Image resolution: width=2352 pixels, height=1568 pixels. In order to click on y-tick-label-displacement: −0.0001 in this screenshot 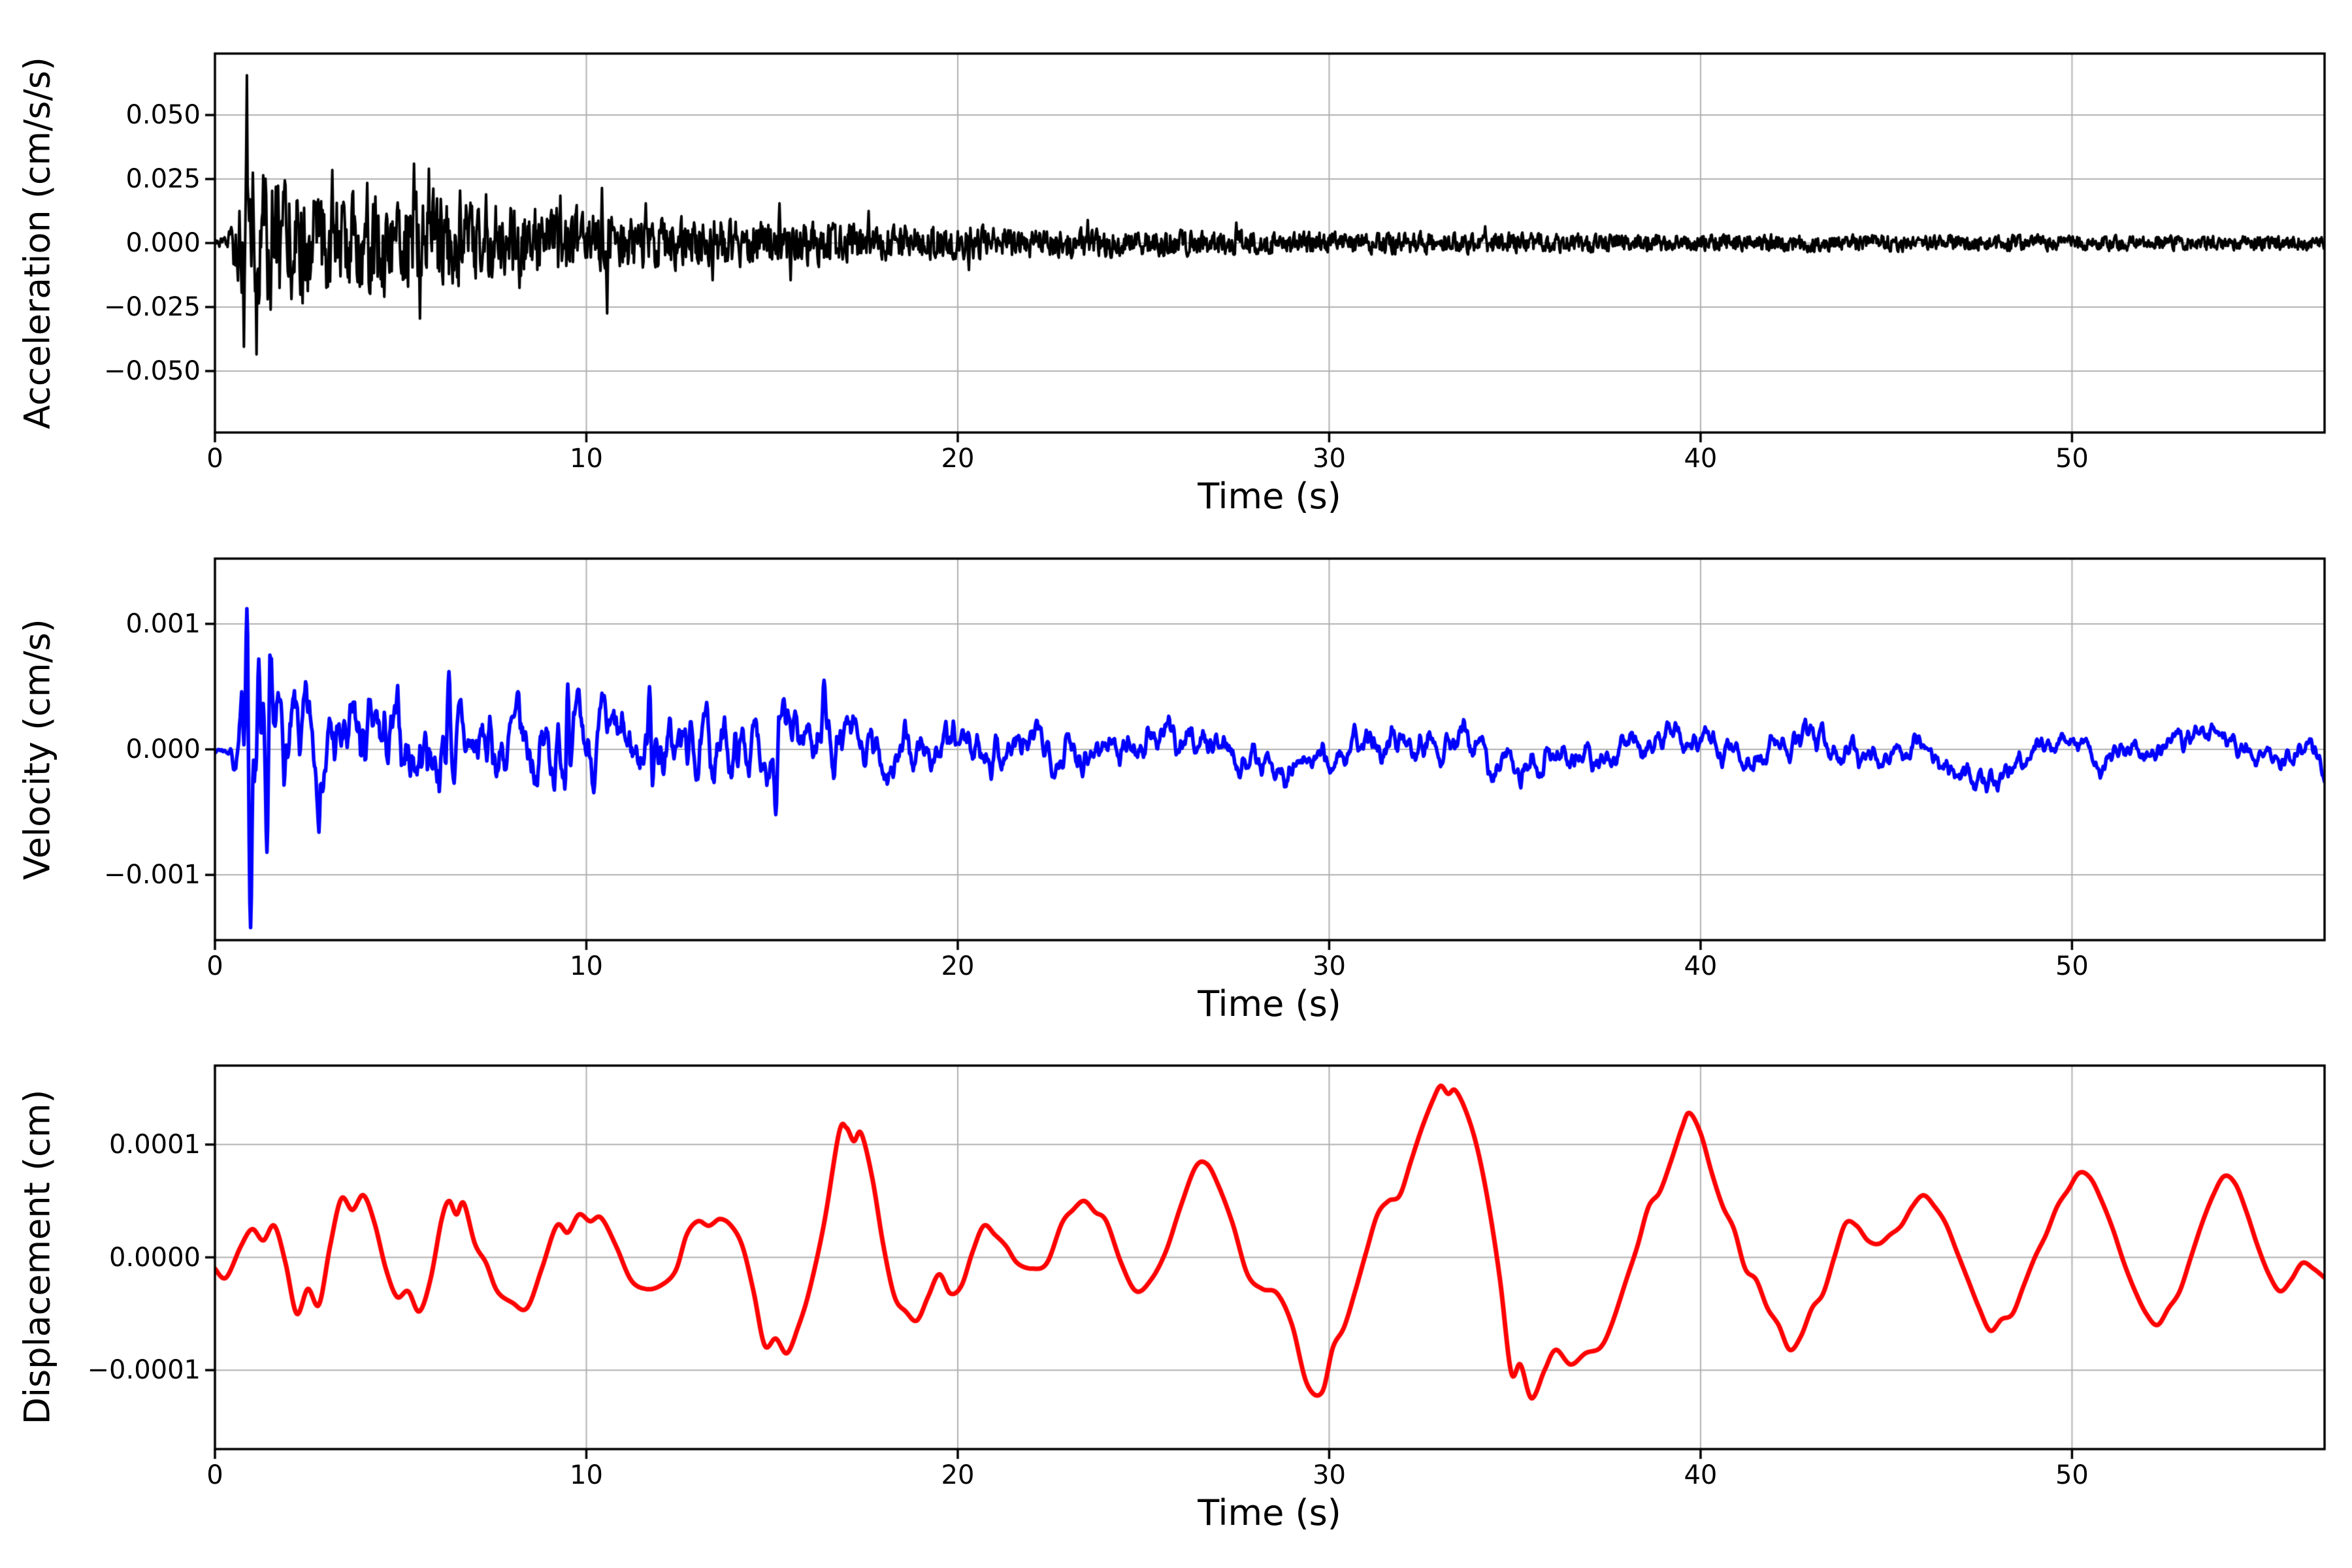, I will do `click(144, 1370)`.